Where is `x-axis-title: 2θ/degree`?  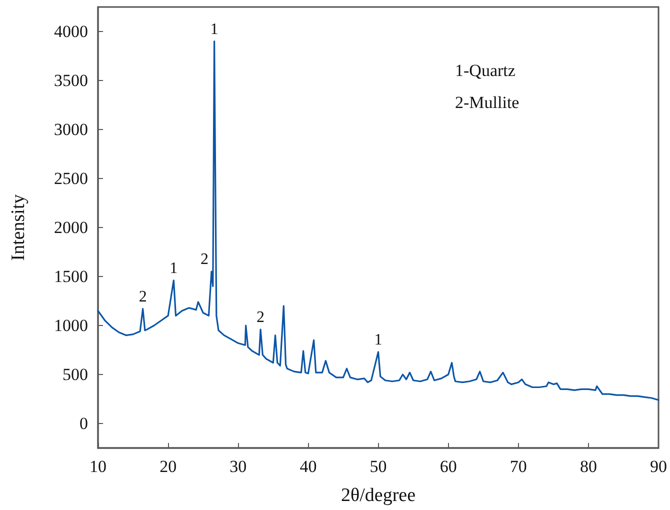
x-axis-title: 2θ/degree is located at coordinates (378, 495).